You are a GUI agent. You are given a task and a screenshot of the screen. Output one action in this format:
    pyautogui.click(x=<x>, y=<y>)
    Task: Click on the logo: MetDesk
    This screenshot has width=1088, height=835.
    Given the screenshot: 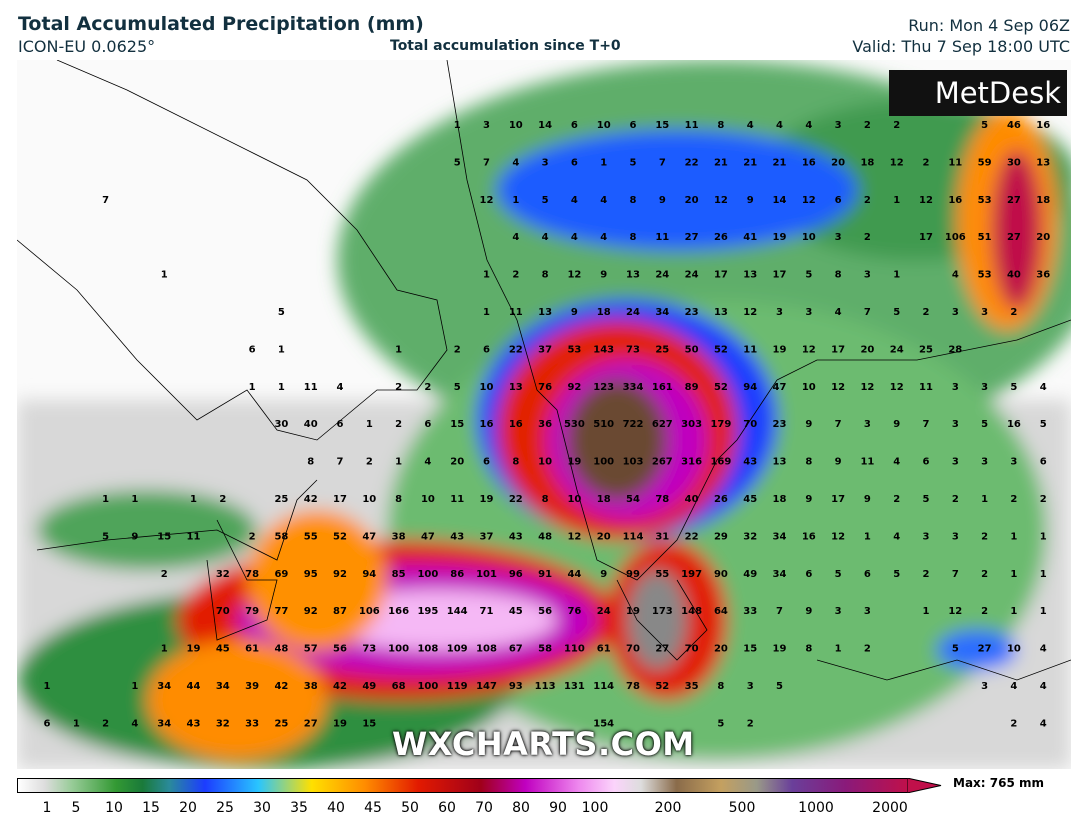 What is the action you would take?
    pyautogui.click(x=978, y=93)
    